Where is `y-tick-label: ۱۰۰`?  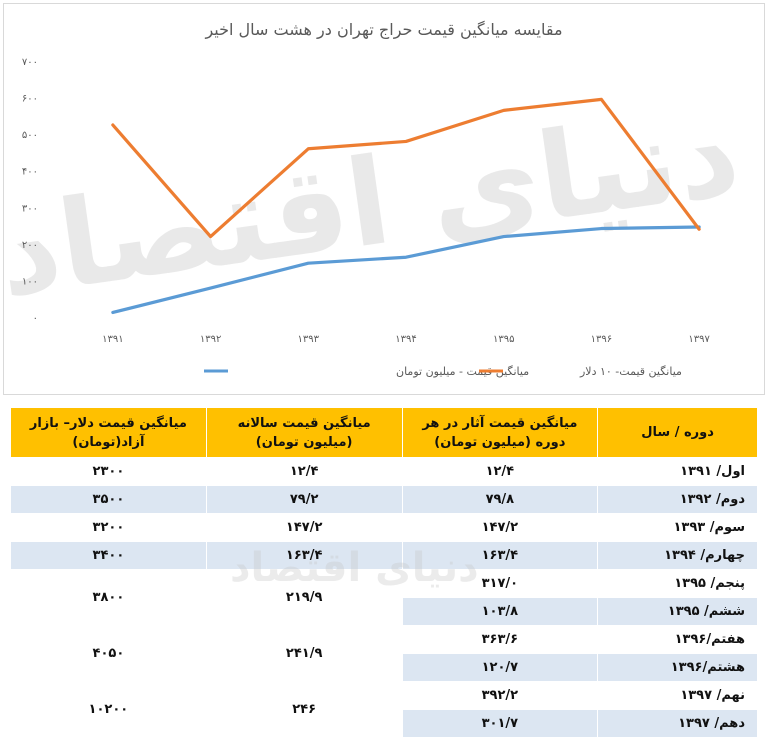 y-tick-label: ۱۰۰ is located at coordinates (30, 281).